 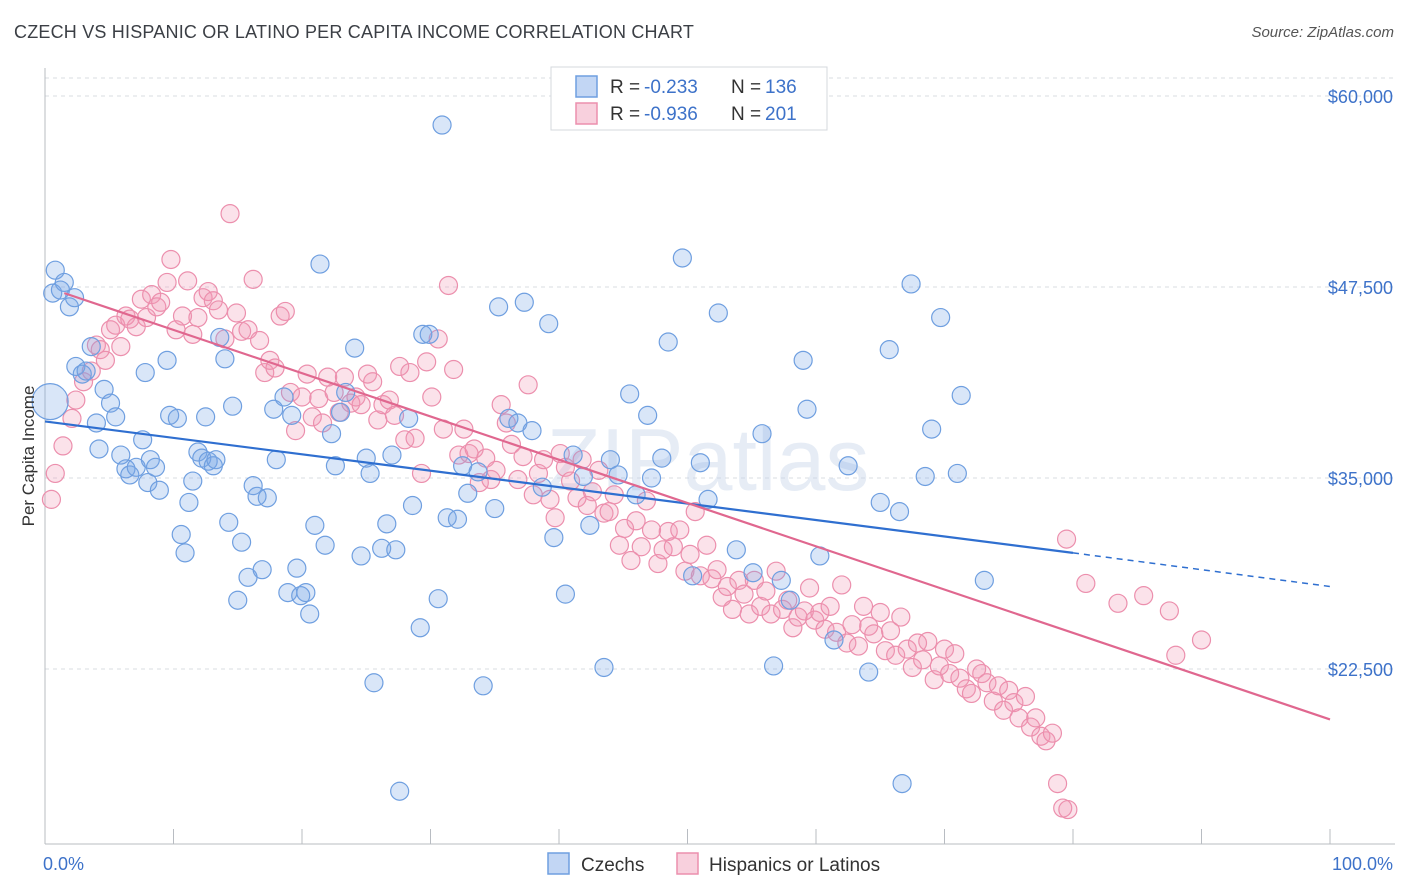 I want to click on x-tick-label: 0.0%, so click(x=63, y=864).